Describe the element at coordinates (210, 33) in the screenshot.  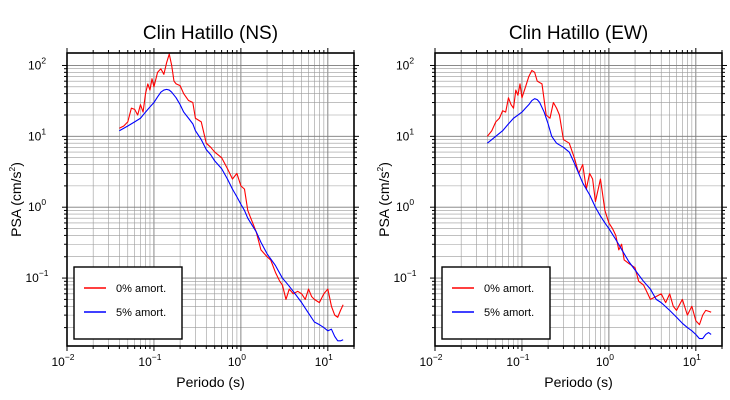
I see `chart-title: Clin Hatillo (NS)` at that location.